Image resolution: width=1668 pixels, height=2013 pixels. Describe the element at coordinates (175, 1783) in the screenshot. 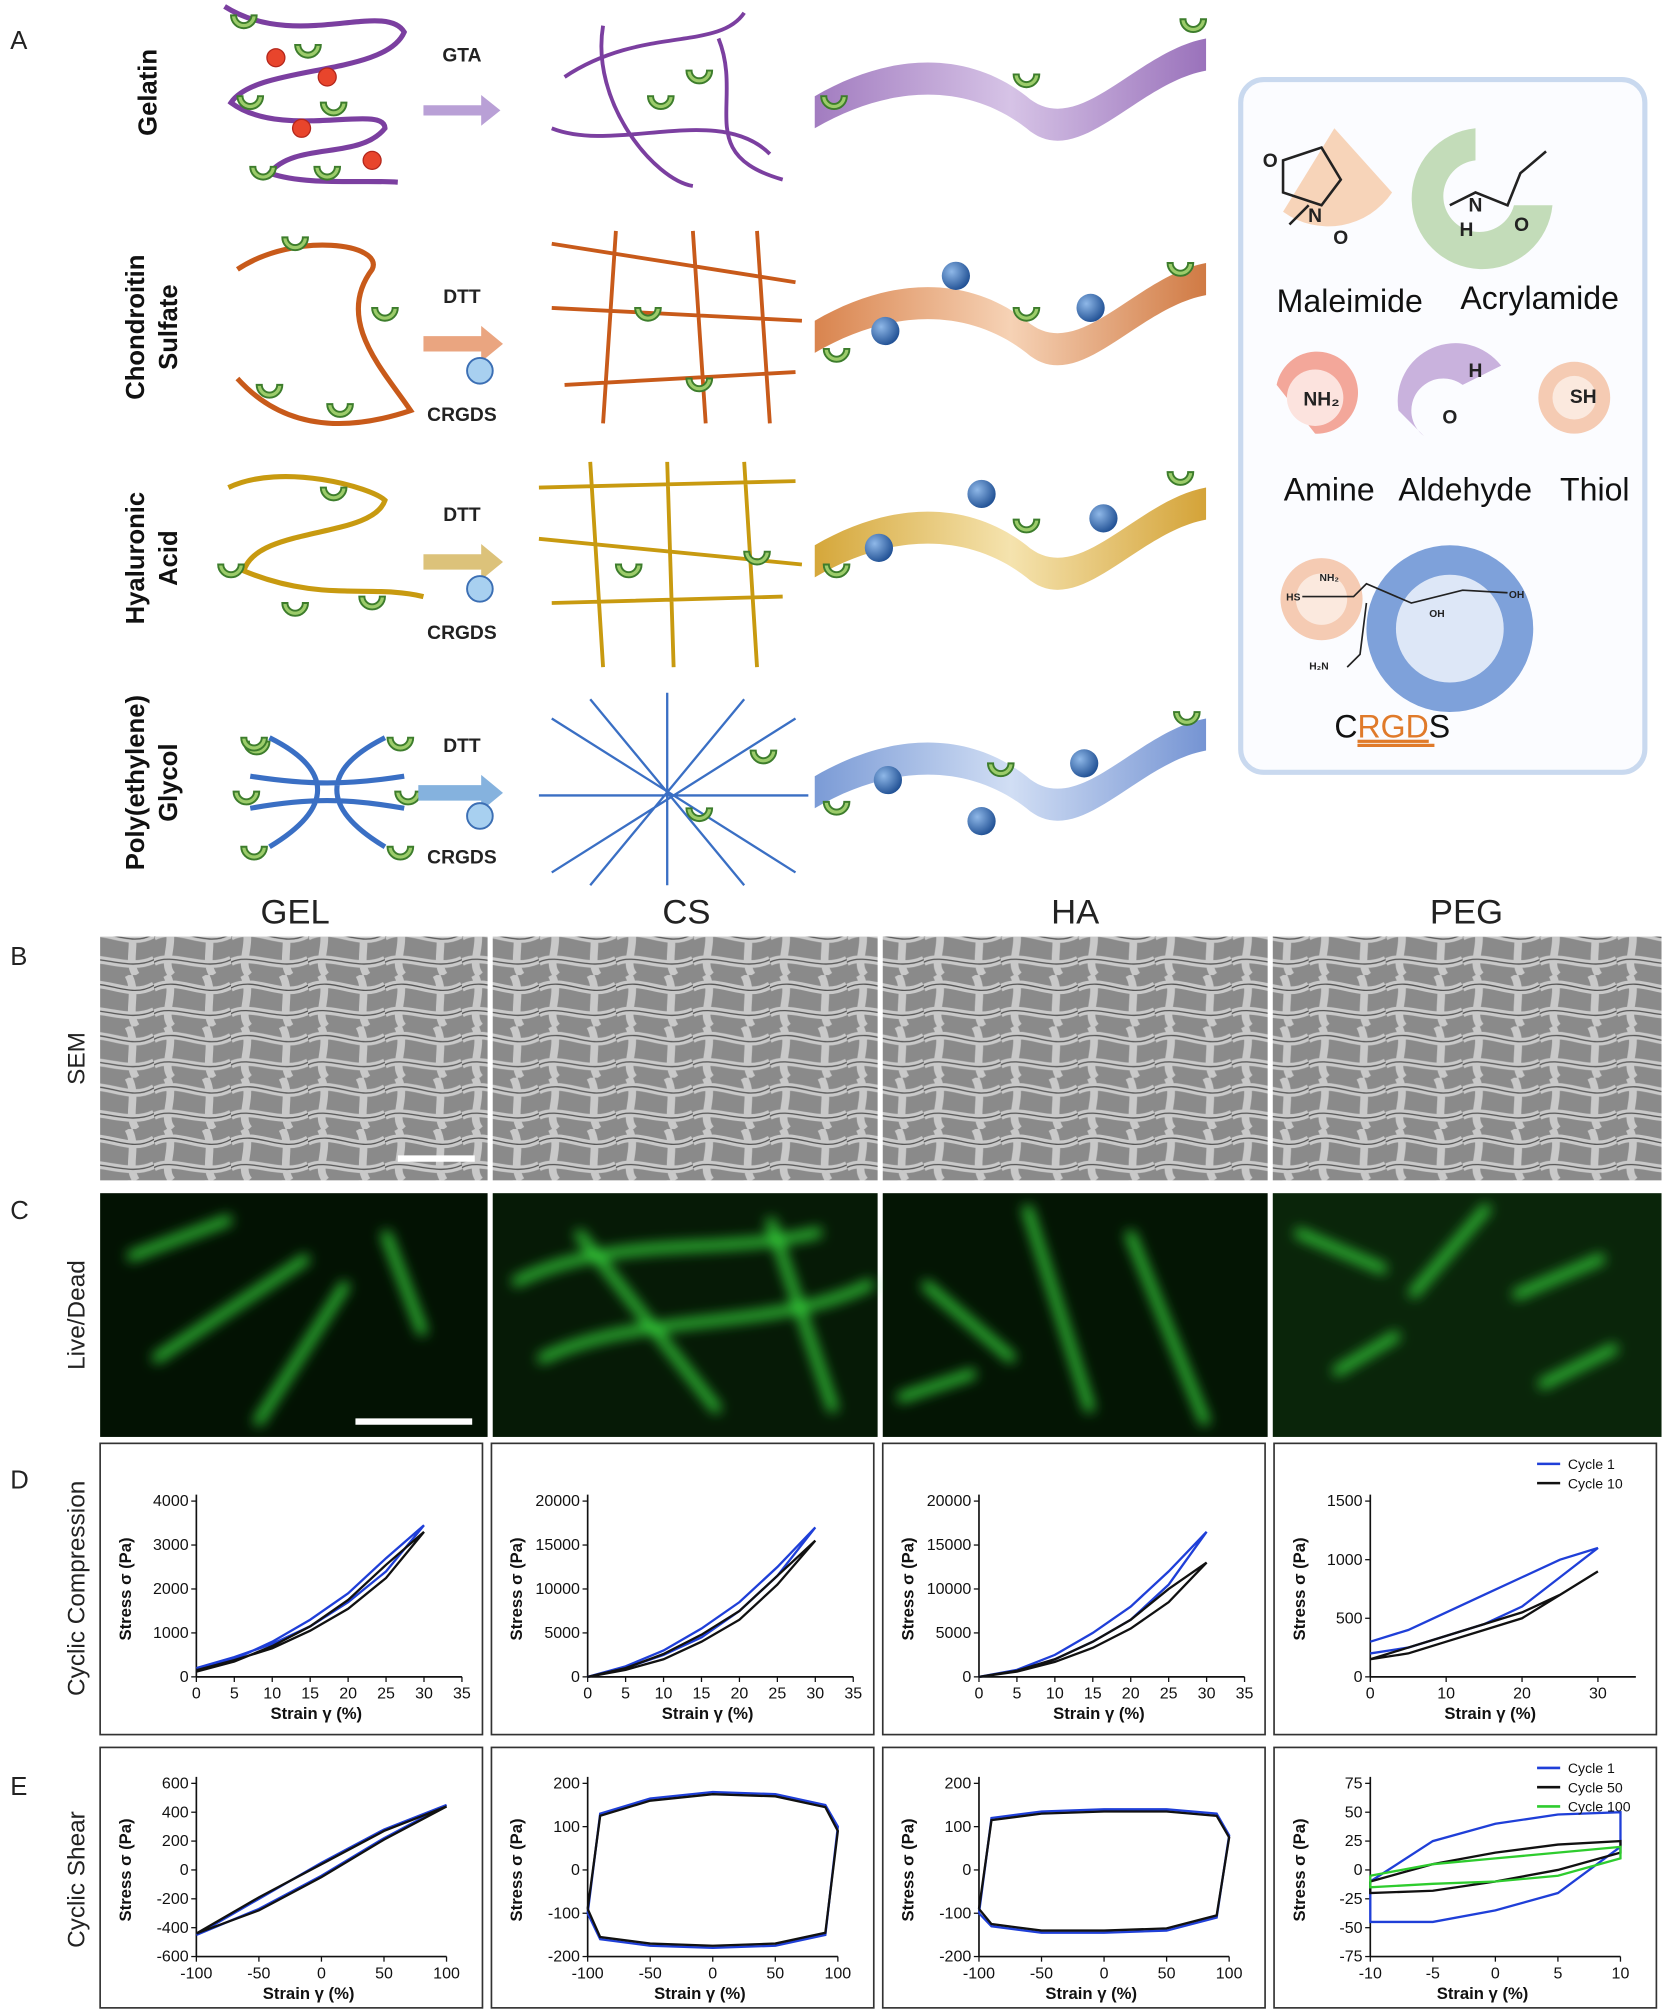

I see `y-tick-label: 600` at that location.